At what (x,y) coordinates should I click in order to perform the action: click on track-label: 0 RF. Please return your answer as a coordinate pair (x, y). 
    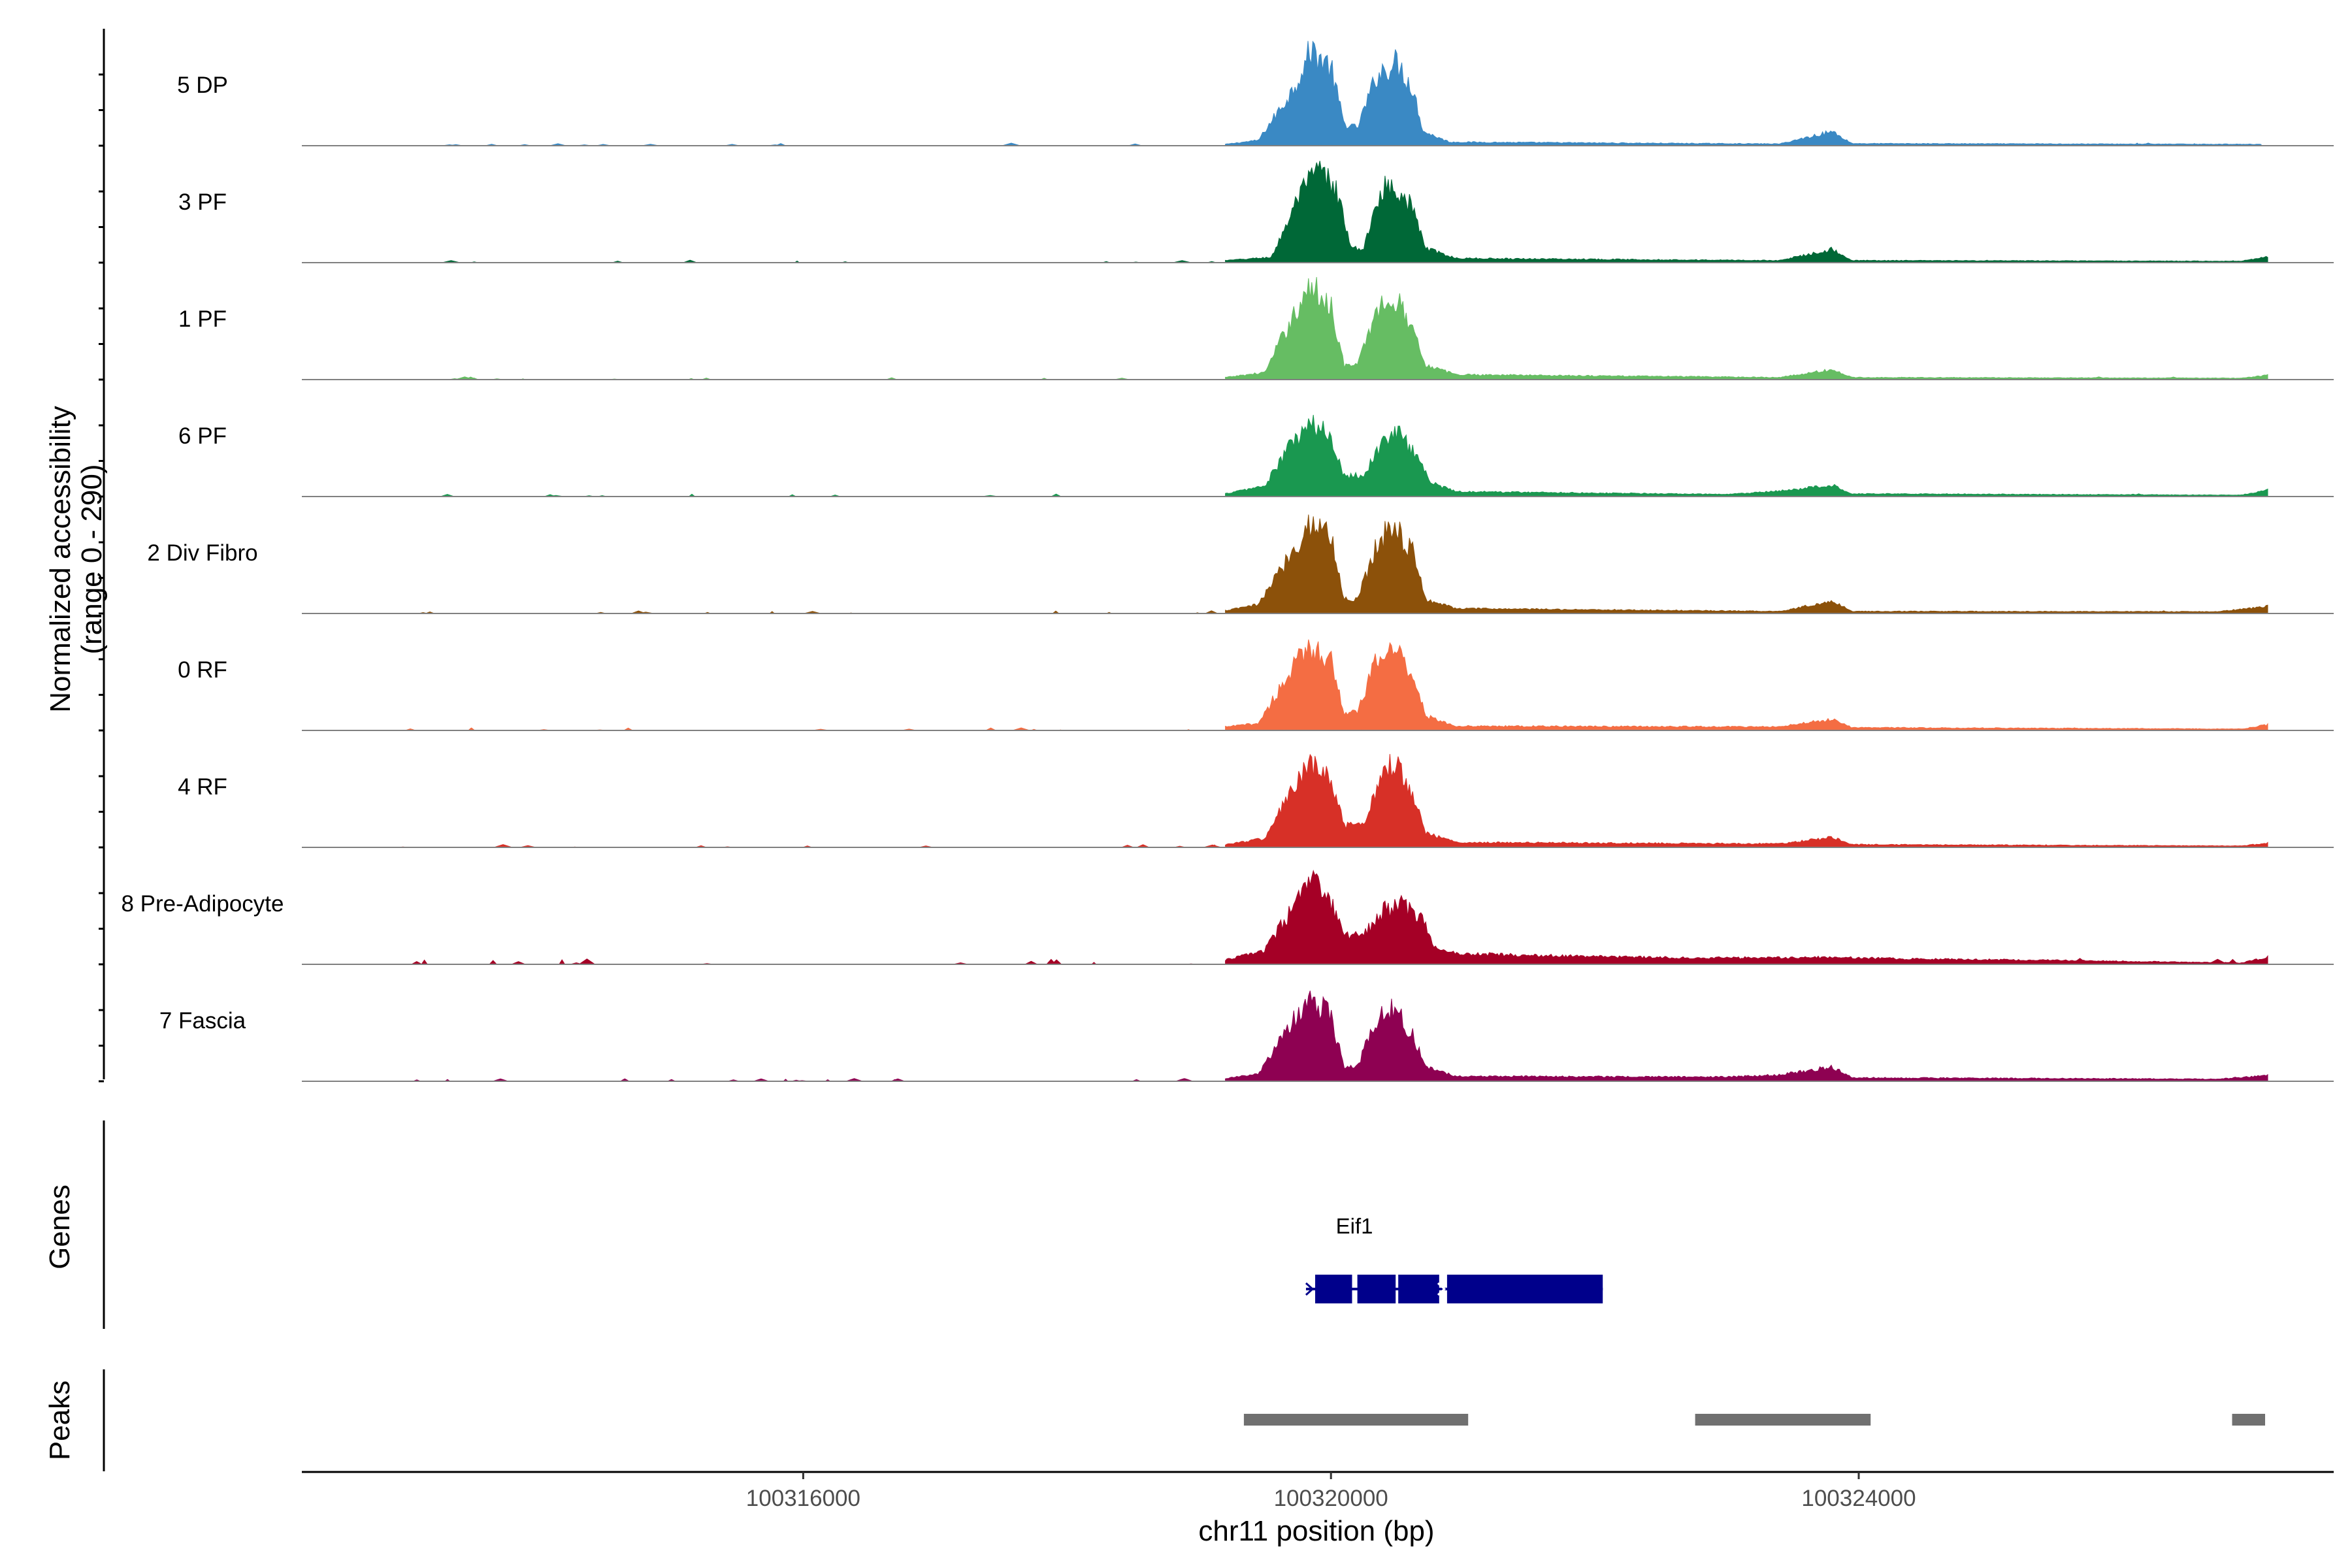
    Looking at the image, I should click on (202, 670).